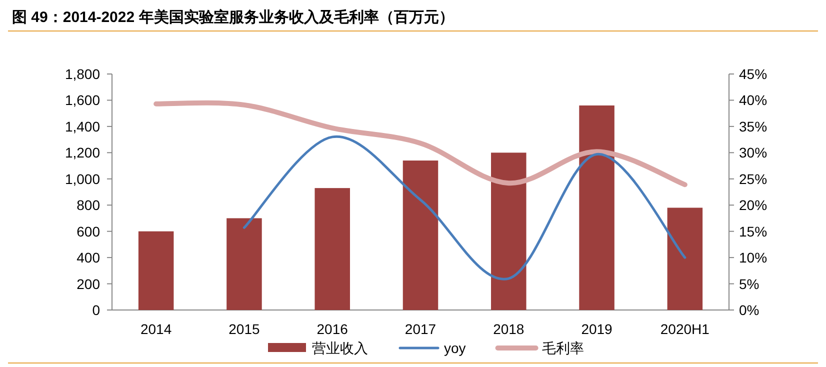  Describe the element at coordinates (88, 205) in the screenshot. I see `y-tick-label: 800` at that location.